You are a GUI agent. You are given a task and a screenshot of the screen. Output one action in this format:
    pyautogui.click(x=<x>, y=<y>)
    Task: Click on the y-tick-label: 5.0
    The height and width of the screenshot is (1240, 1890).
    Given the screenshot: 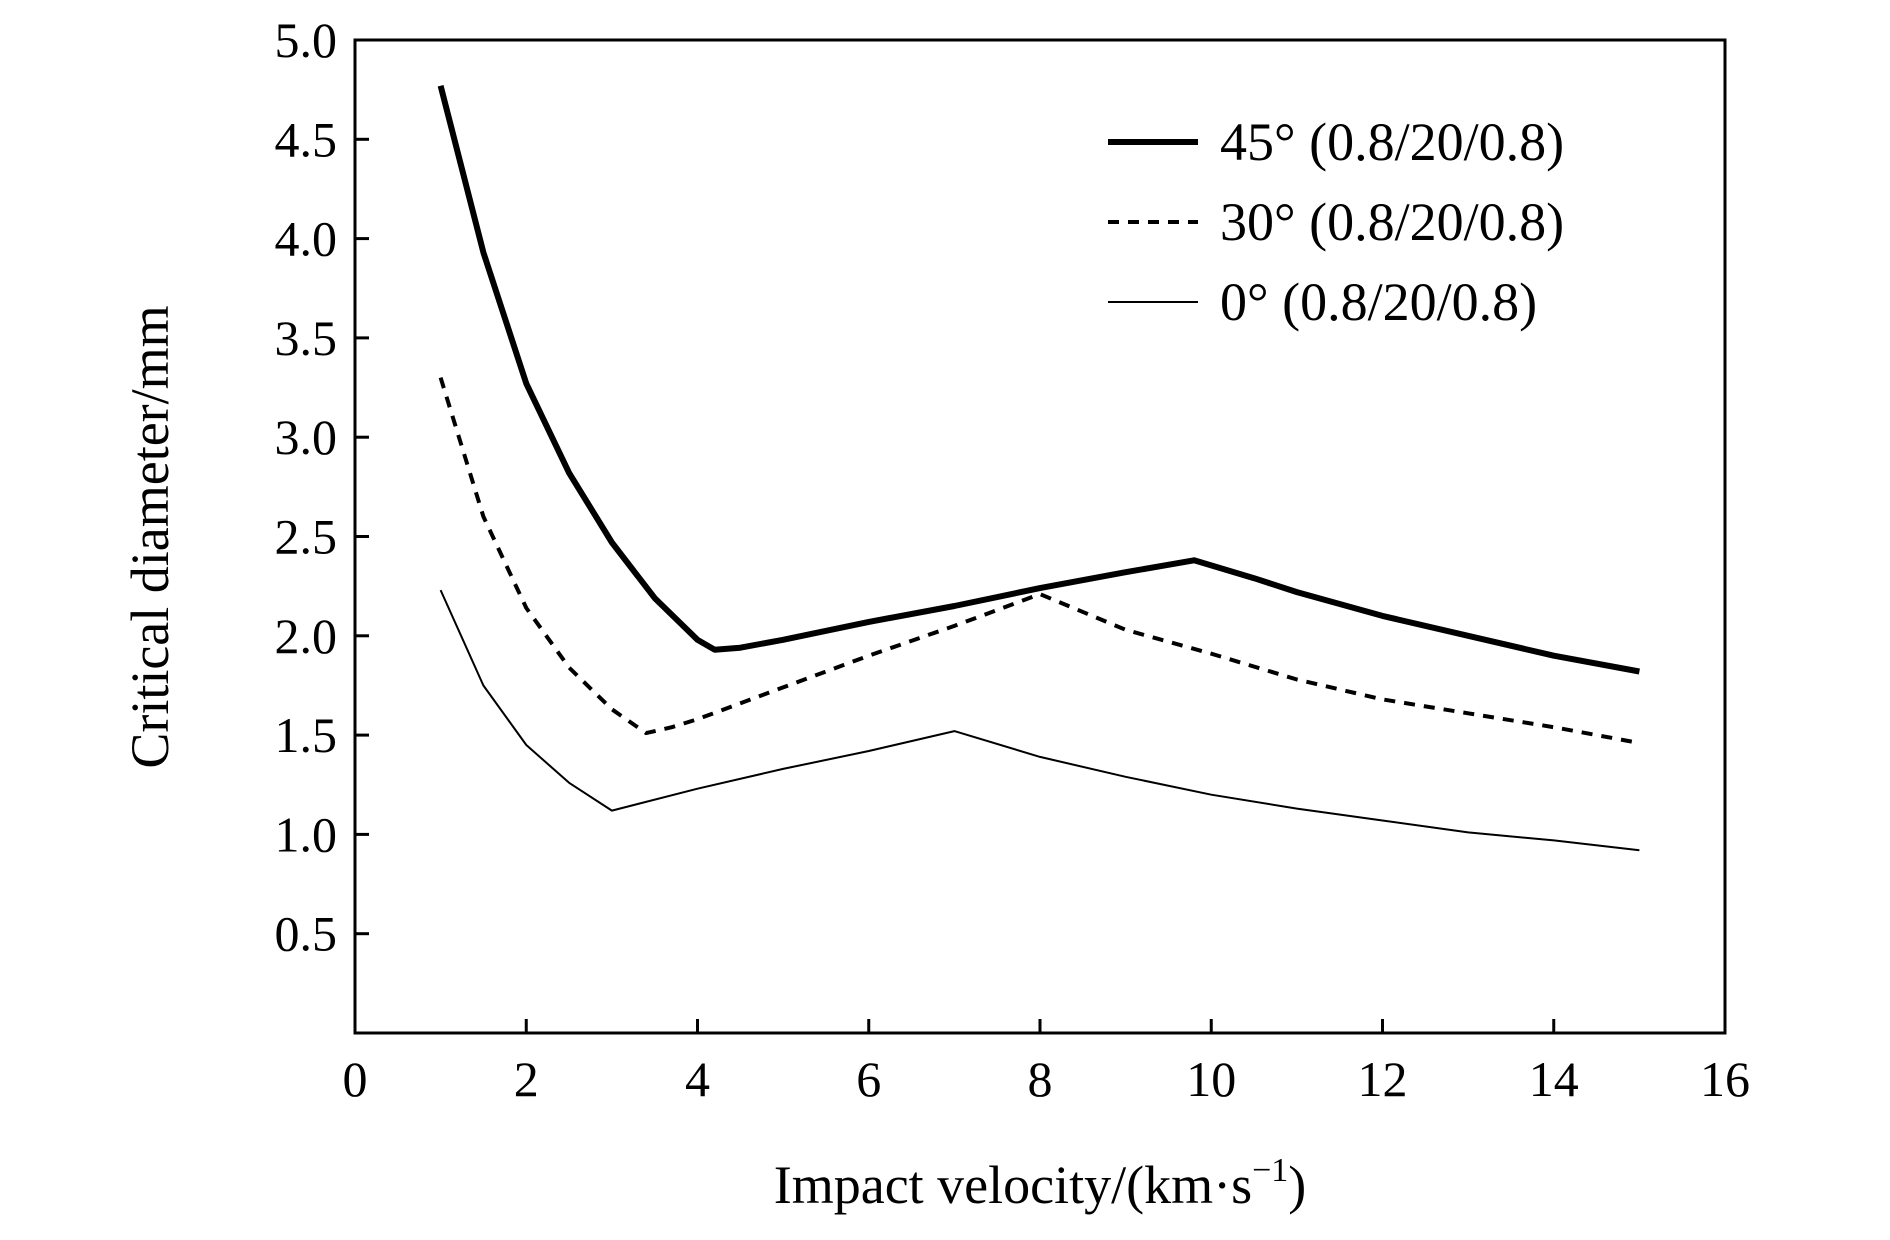 What is the action you would take?
    pyautogui.click(x=306, y=40)
    